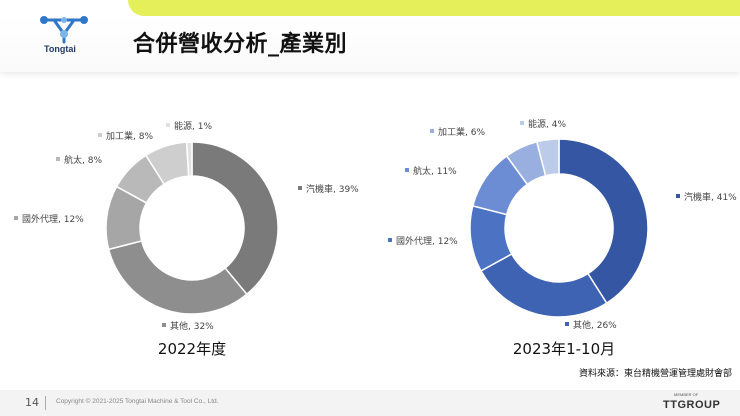 This screenshot has width=740, height=416. What do you see at coordinates (129, 136) in the screenshot?
I see `slice-label-0-4: 加工業, 8%` at bounding box center [129, 136].